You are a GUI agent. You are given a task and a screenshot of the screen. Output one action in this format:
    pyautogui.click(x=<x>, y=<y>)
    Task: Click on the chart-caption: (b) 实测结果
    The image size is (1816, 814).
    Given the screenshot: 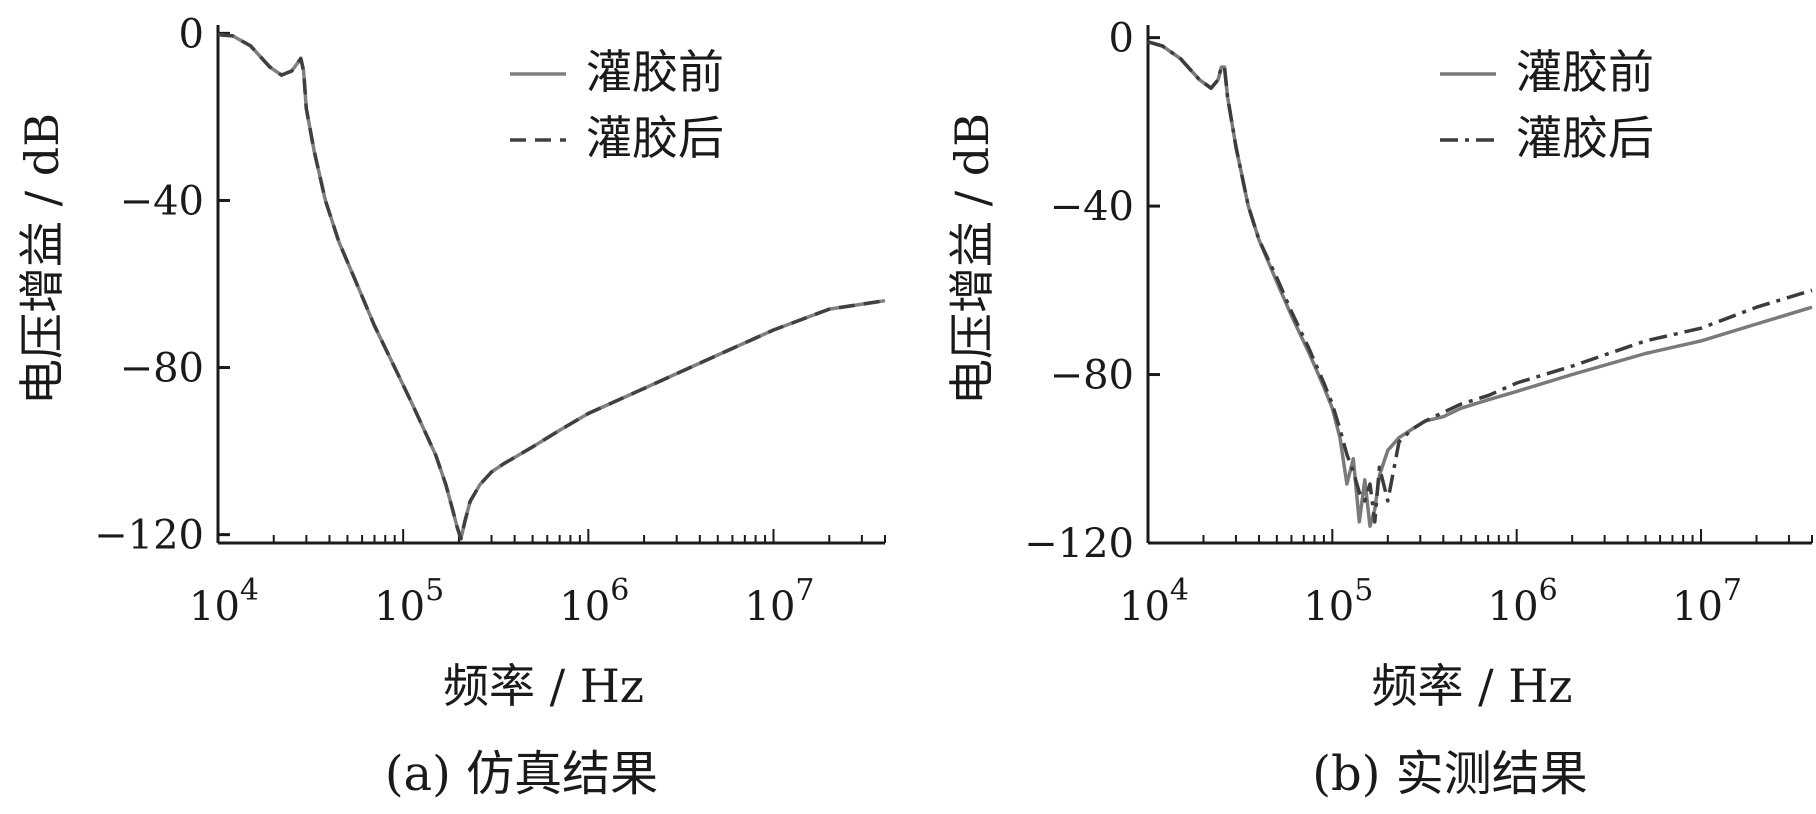 What is the action you would take?
    pyautogui.click(x=1449, y=774)
    